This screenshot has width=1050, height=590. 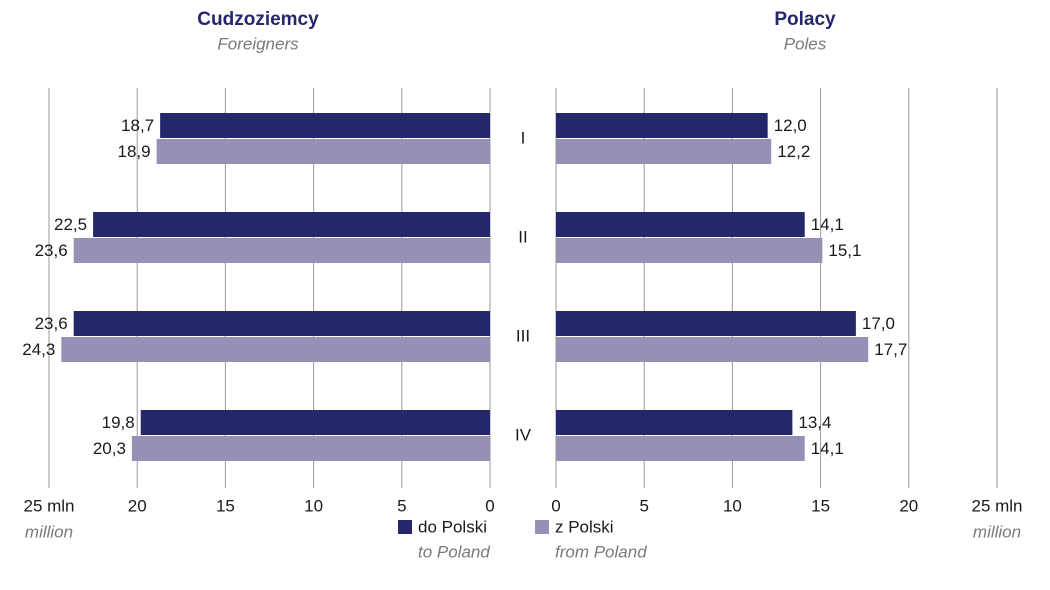 What do you see at coordinates (38, 349) in the screenshot?
I see `data-label: 24,3` at bounding box center [38, 349].